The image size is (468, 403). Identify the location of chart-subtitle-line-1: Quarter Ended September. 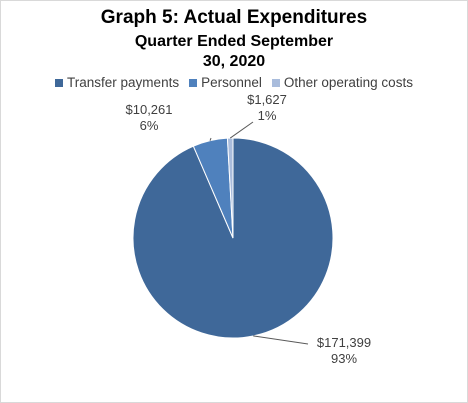
(234, 41).